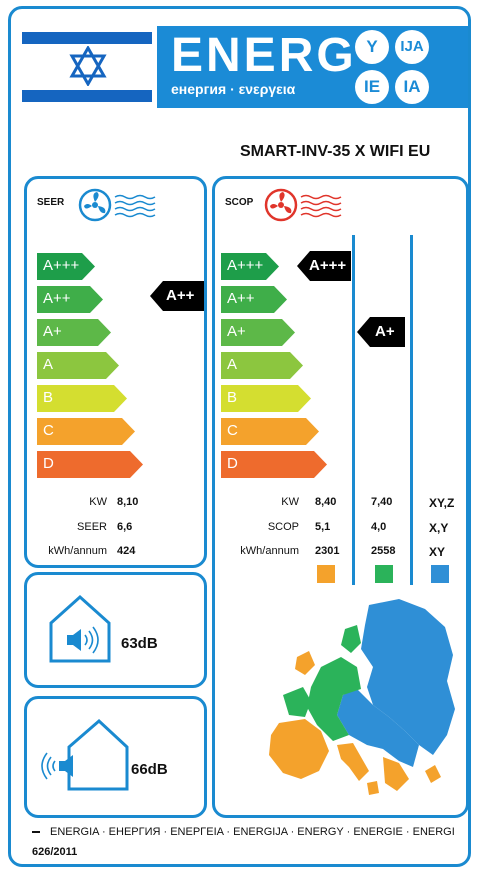 The width and height of the screenshot is (489, 879). What do you see at coordinates (327, 551) in the screenshot?
I see `heating-value-zone1: 2301` at bounding box center [327, 551].